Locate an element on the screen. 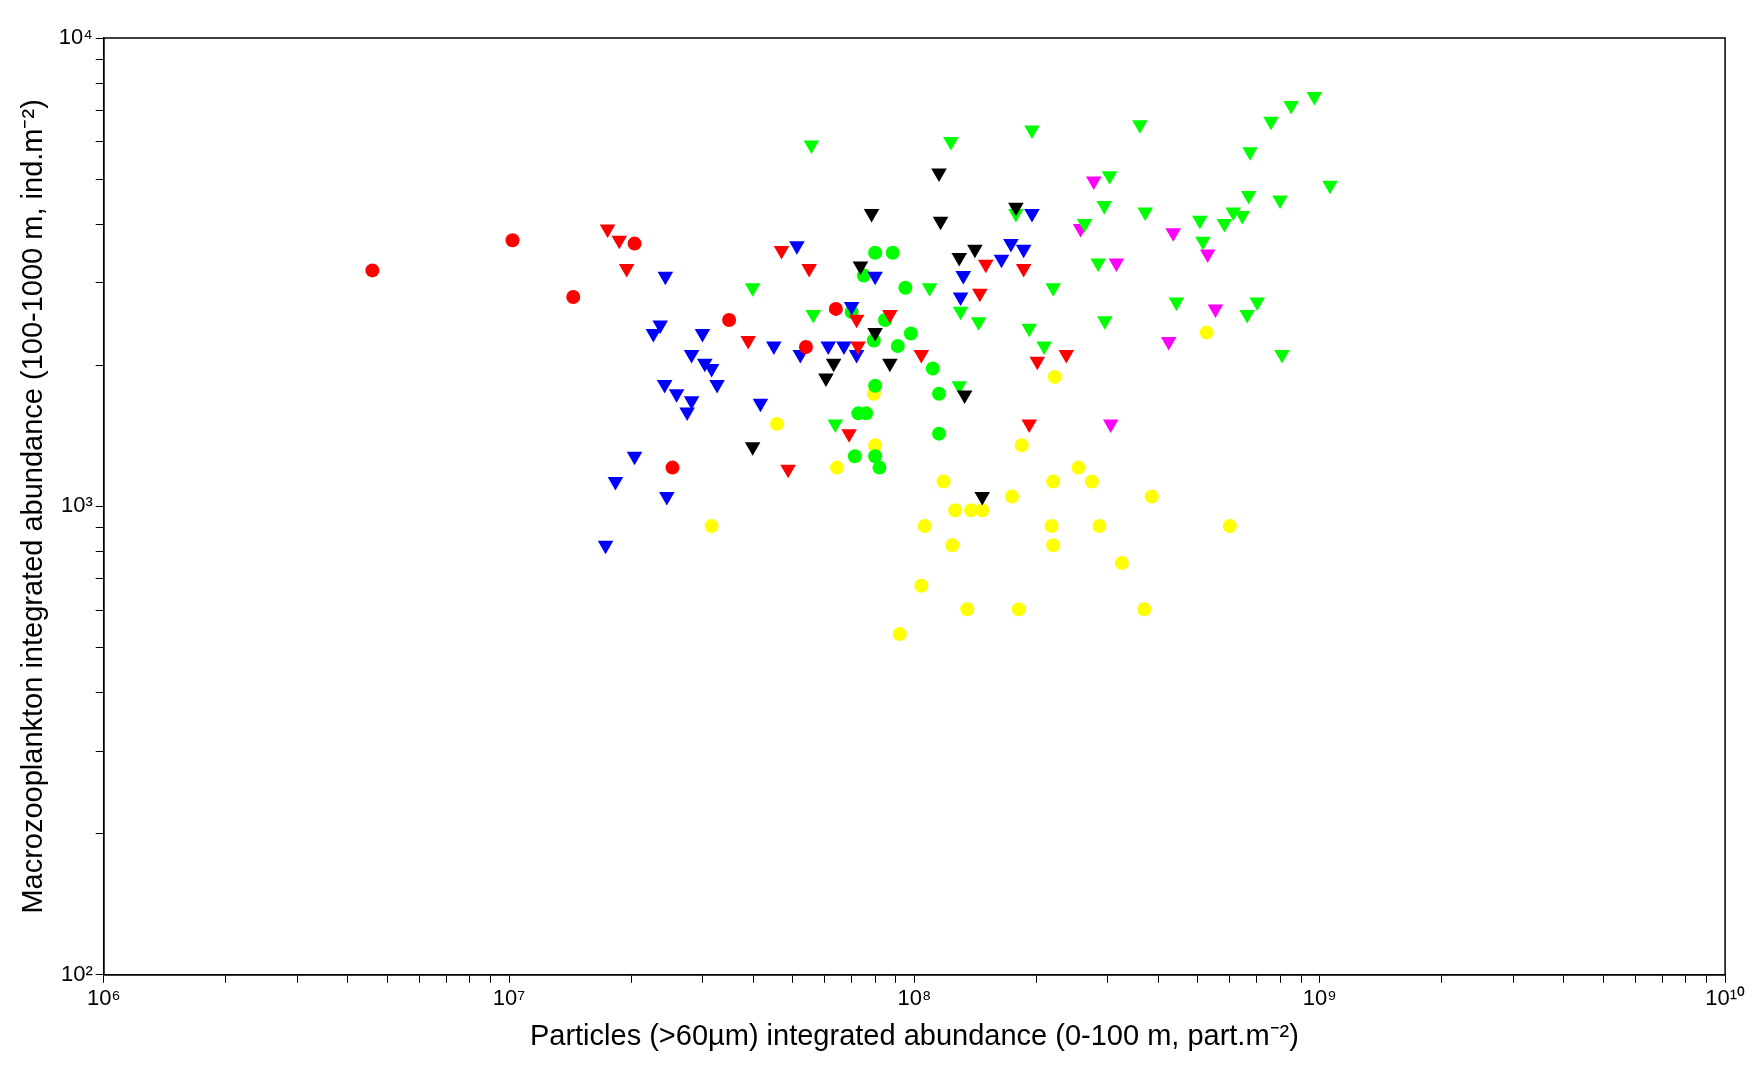  x-tick-label: 10⁷ is located at coordinates (509, 998).